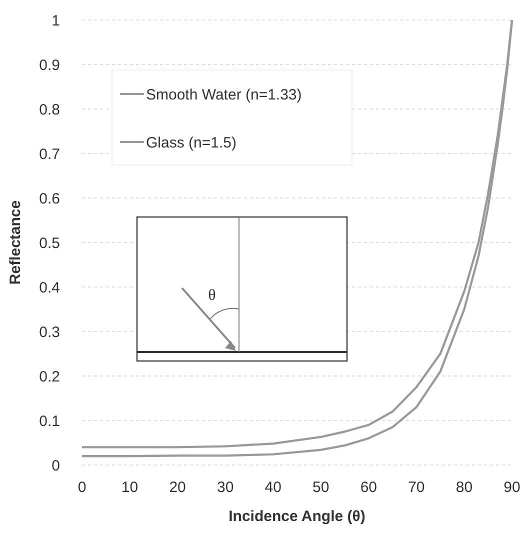  Describe the element at coordinates (297, 516) in the screenshot. I see `x-axis-title: Incidence Angle (θ)` at that location.